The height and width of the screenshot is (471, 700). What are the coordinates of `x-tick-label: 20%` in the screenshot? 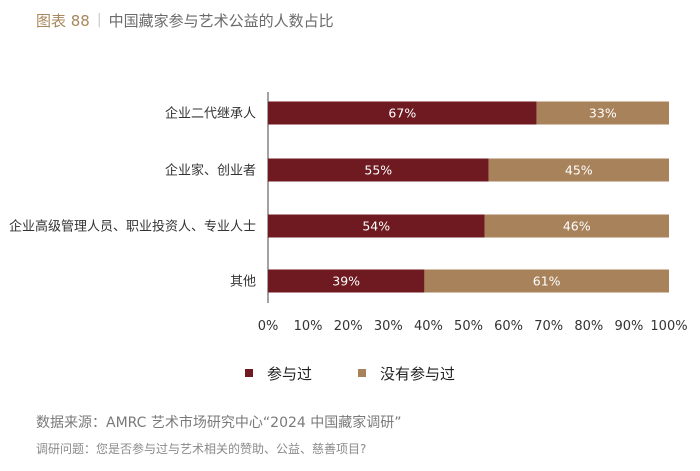 It's located at (348, 326).